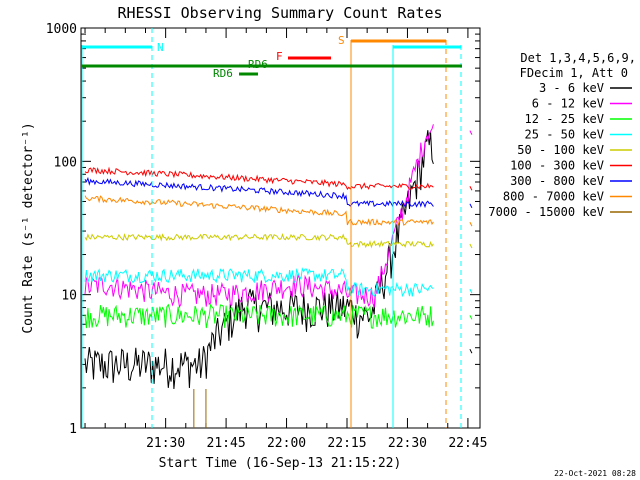  I want to click on x-tick-label: 22:15, so click(346, 443).